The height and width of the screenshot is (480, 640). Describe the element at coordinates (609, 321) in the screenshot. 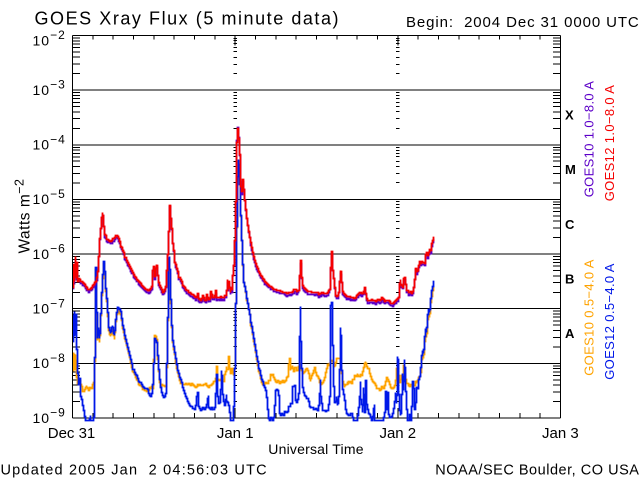

I see `svg-text: GOES12 0.5−4.0 A` at that location.